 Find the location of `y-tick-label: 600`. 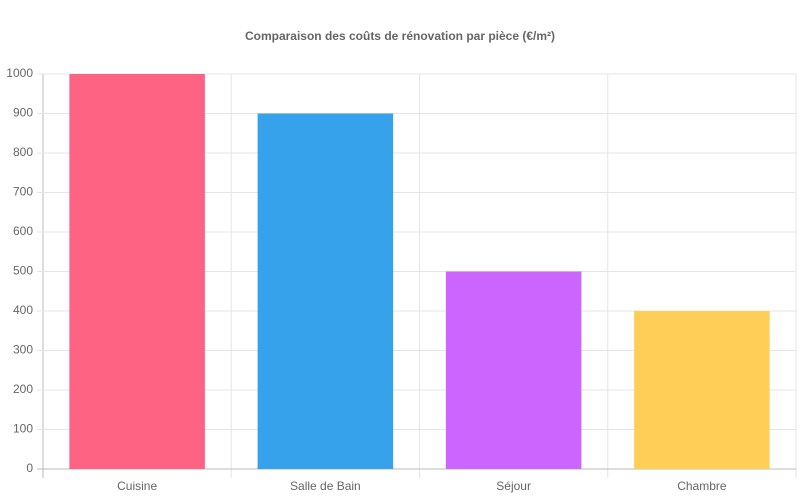

y-tick-label: 600 is located at coordinates (23, 231).